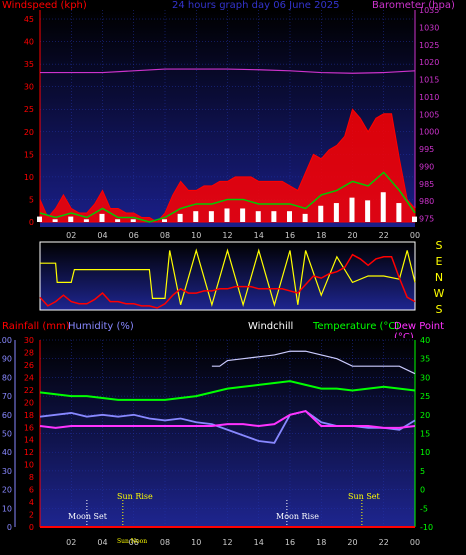 Image resolution: width=466 pixels, height=555 pixels. Describe the element at coordinates (7, 471) in the screenshot. I see `humidity-tick-label: 30` at that location.